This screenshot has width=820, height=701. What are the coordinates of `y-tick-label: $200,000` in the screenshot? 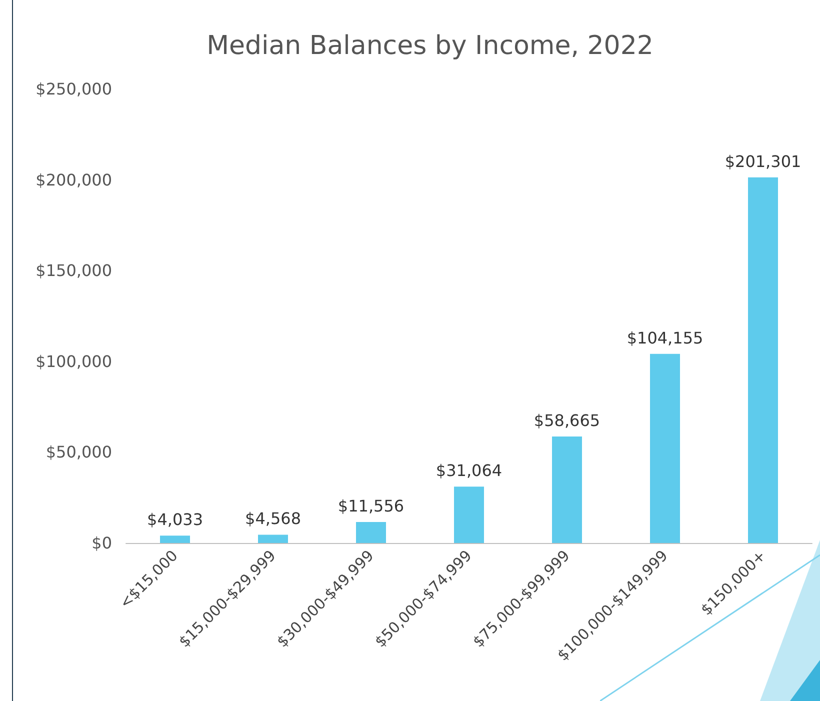 It's located at (74, 180).